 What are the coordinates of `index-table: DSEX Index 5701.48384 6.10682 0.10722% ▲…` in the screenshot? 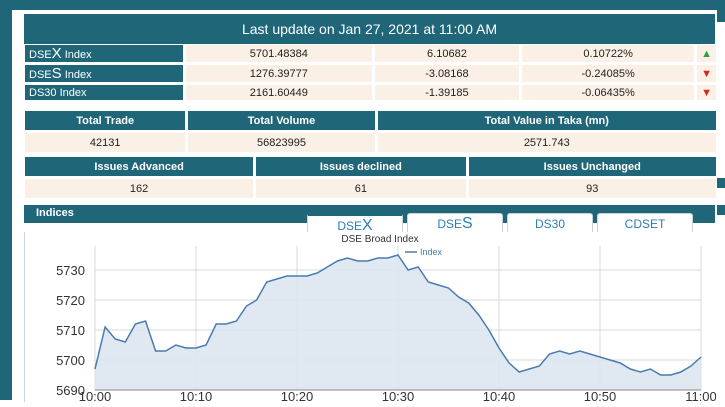 It's located at (370, 72).